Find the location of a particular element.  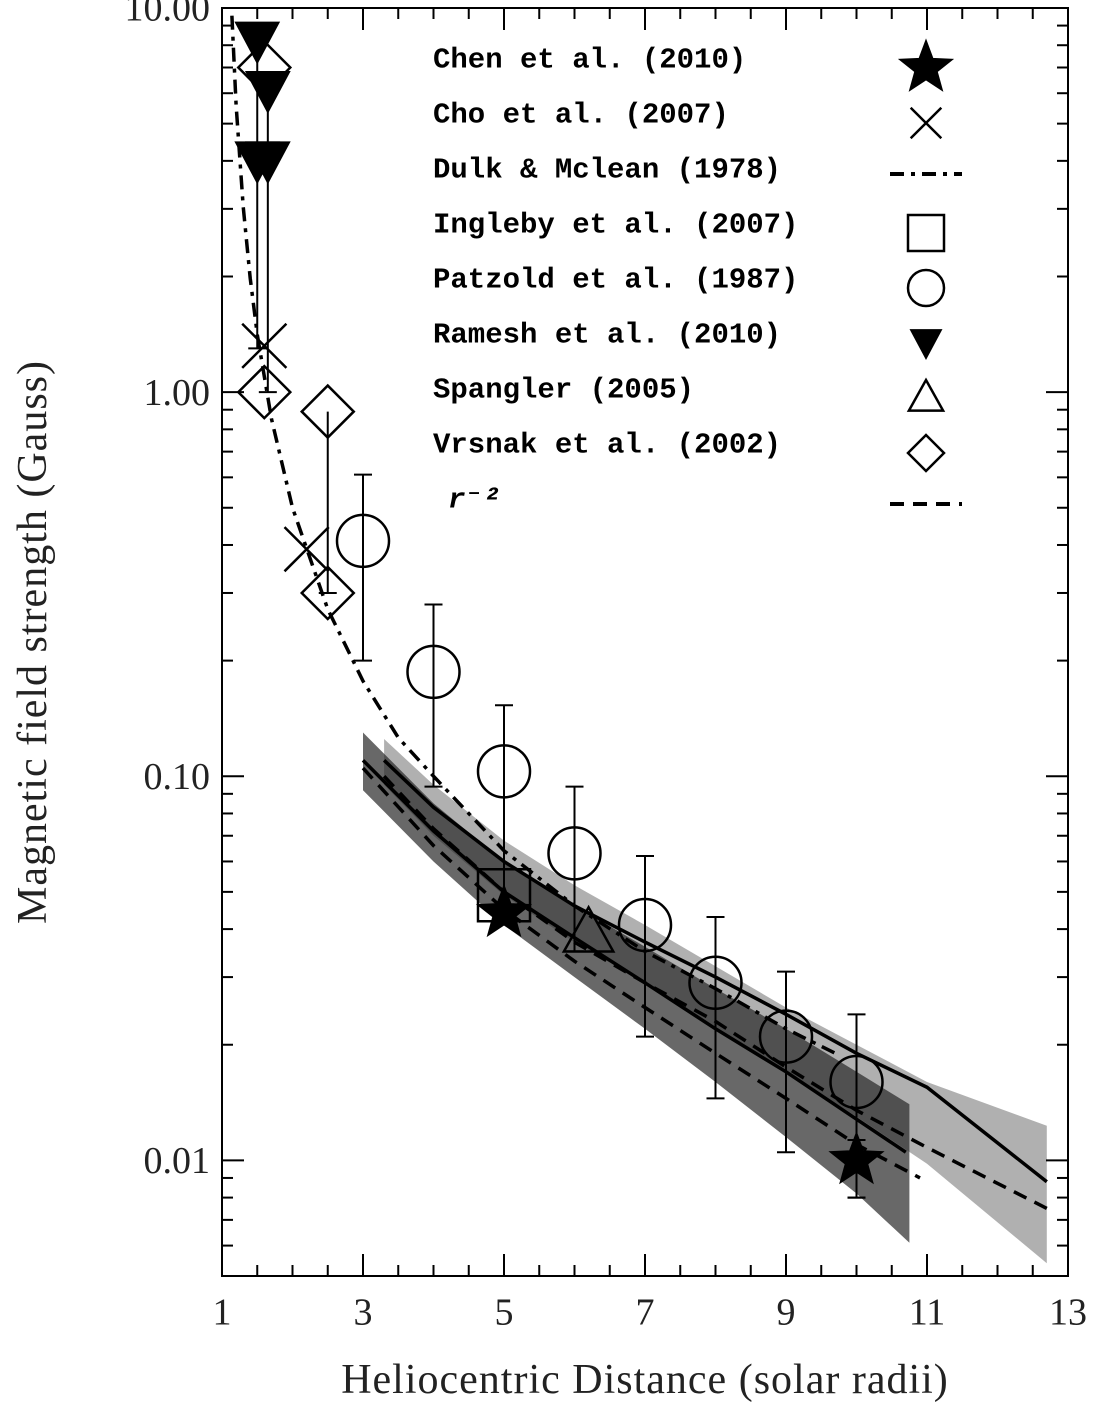

y-tick-label: 1.00 is located at coordinates (177, 393).